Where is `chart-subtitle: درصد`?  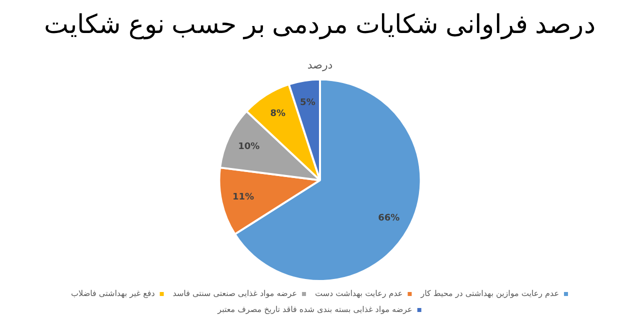
chart-subtitle: درصد is located at coordinates (320, 65).